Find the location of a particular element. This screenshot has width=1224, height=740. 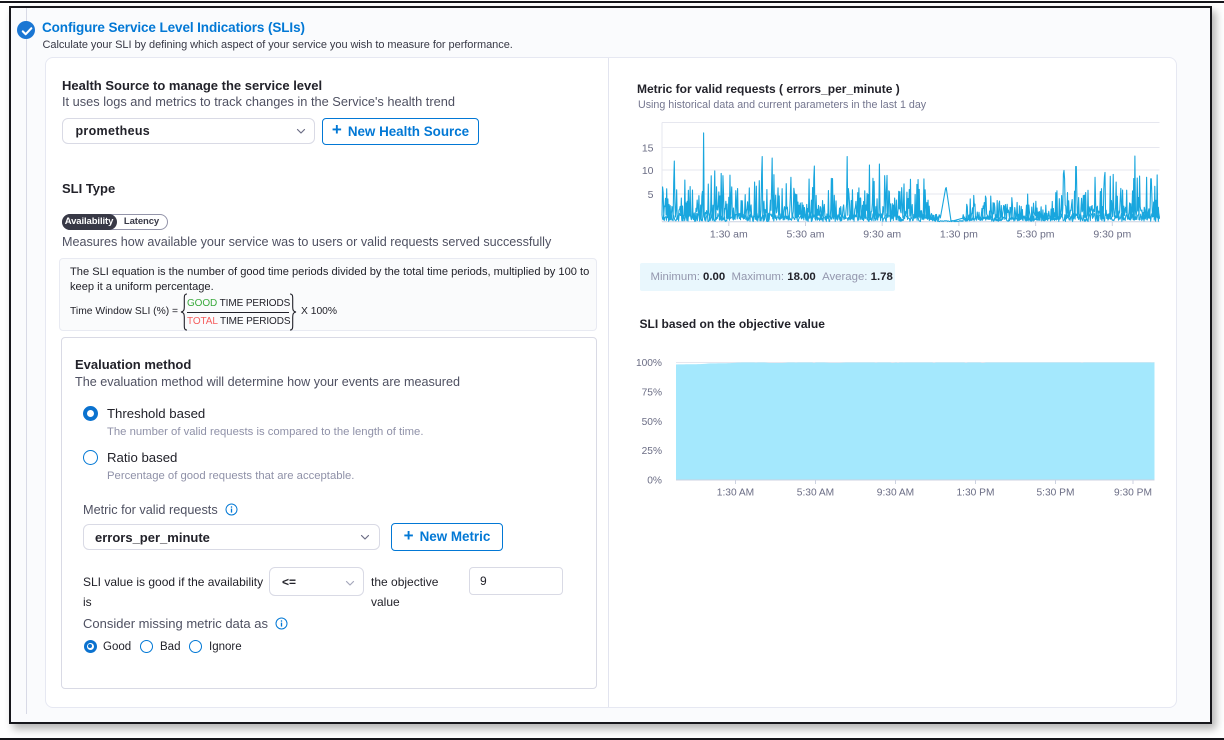

svg-text: 5:30 AM is located at coordinates (815, 493).